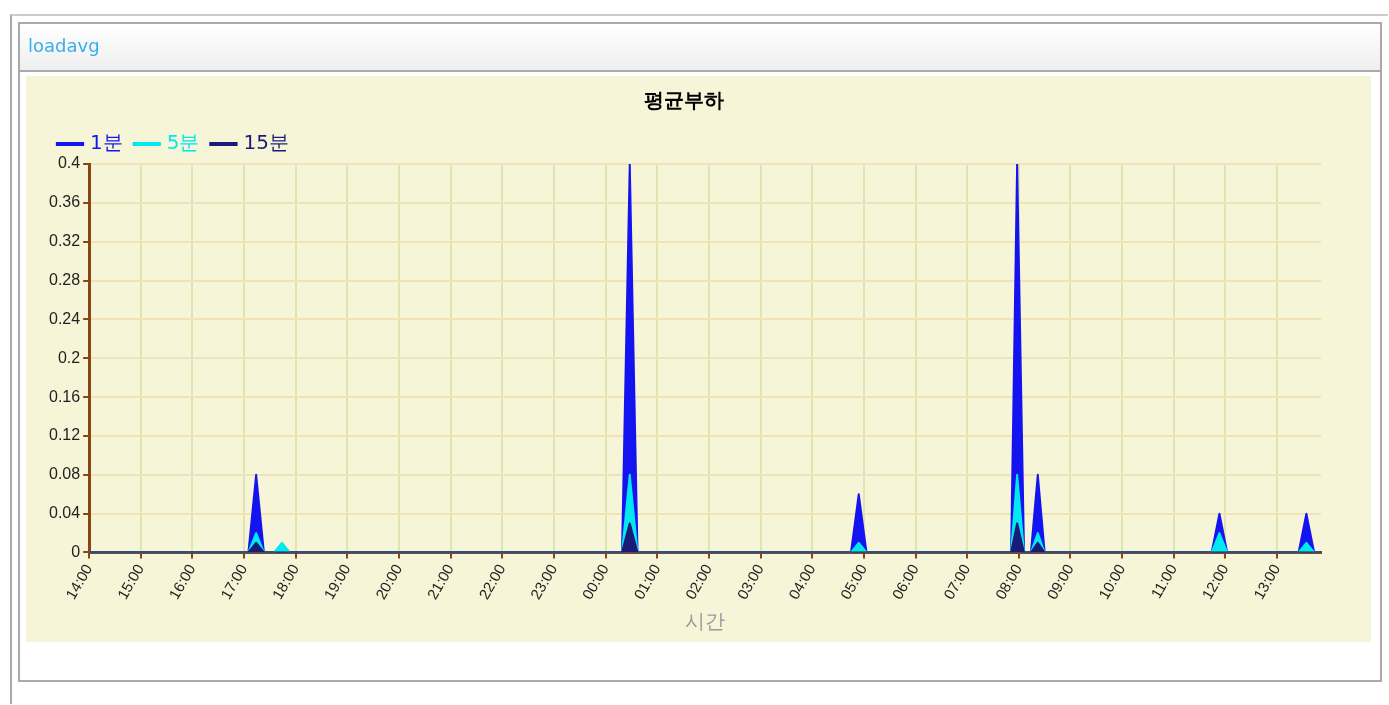  What do you see at coordinates (65, 435) in the screenshot?
I see `y-tick-label: 0.12` at bounding box center [65, 435].